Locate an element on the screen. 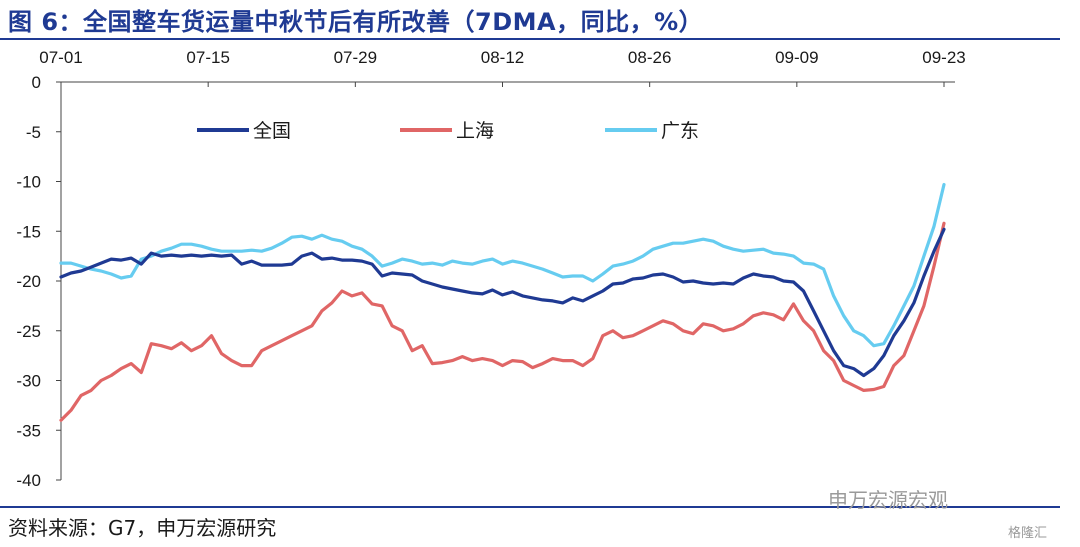 Image resolution: width=1080 pixels, height=547 pixels. legend-label: 全国 is located at coordinates (272, 131).